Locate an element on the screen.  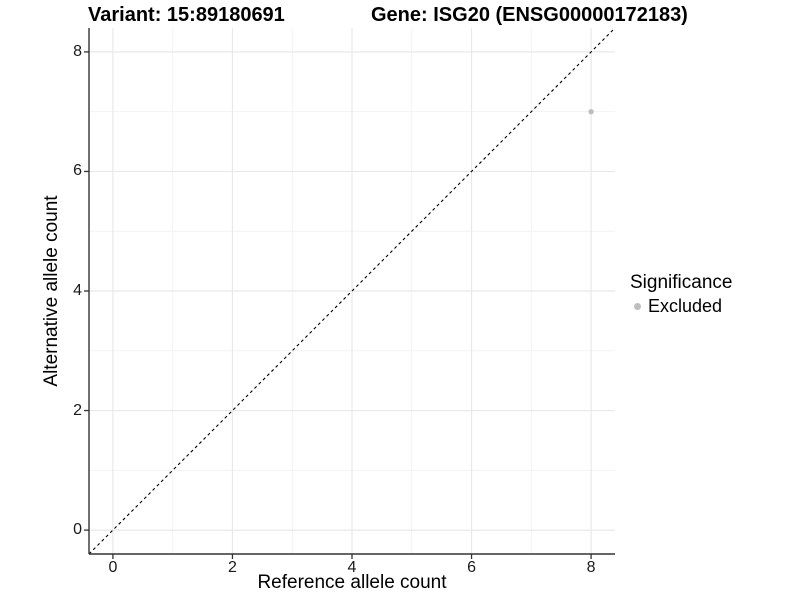
legend: Significance Excluded is located at coordinates (681, 294).